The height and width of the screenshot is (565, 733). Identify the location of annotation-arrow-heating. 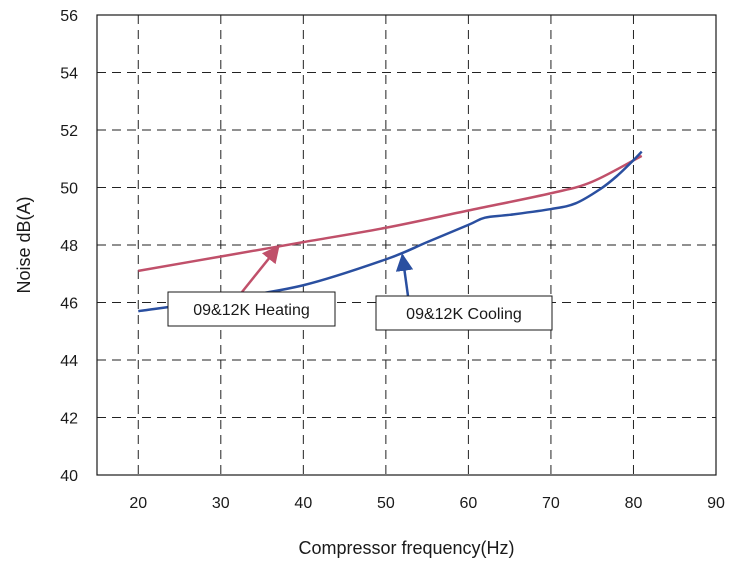
(260, 269).